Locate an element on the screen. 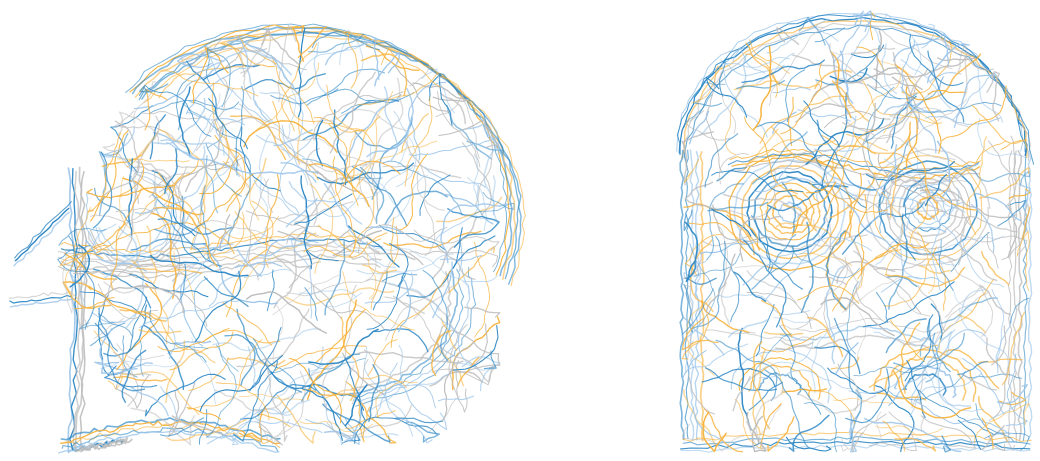 Image resolution: width=1040 pixels, height=461 pixels. brow-strand is located at coordinates (42, 234).